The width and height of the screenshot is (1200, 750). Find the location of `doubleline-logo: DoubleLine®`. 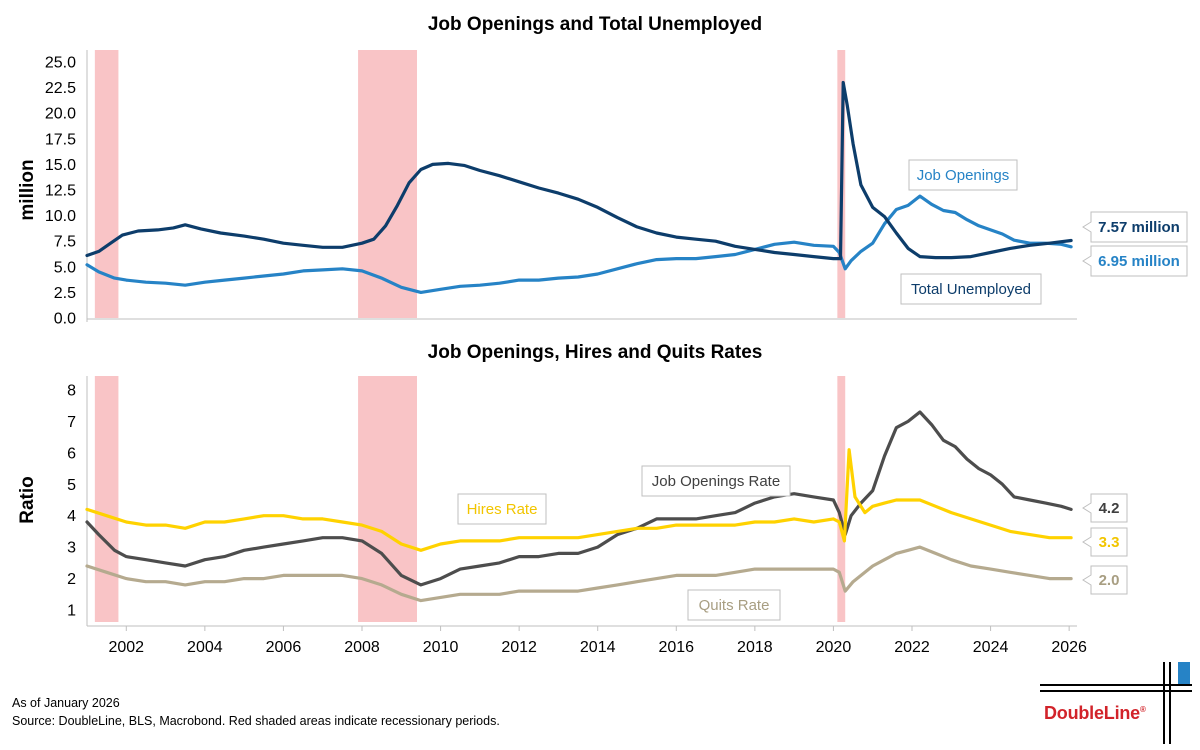

doubleline-logo: DoubleLine® is located at coordinates (1114, 702).